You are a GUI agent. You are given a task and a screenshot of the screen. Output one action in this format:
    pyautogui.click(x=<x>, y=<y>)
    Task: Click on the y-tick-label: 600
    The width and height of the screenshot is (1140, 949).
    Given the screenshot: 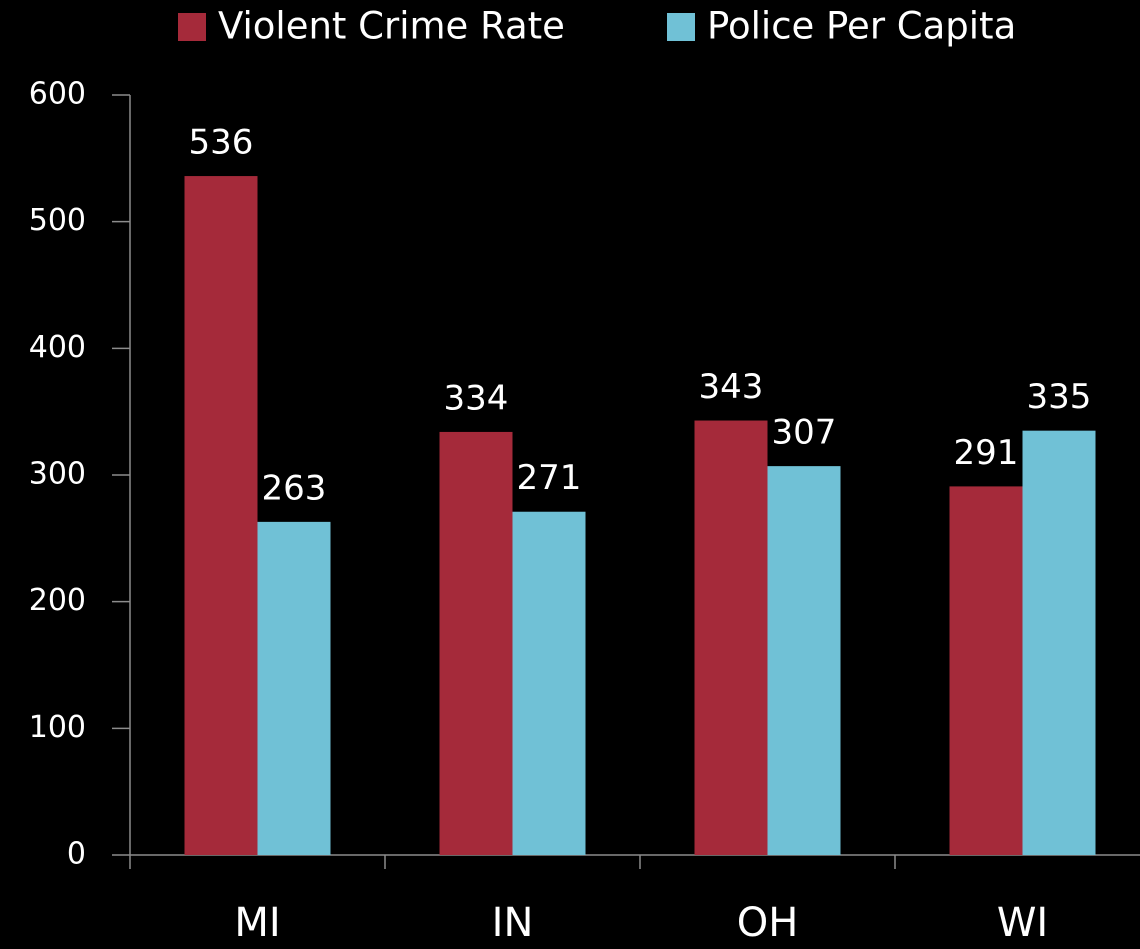 What is the action you would take?
    pyautogui.click(x=57, y=94)
    